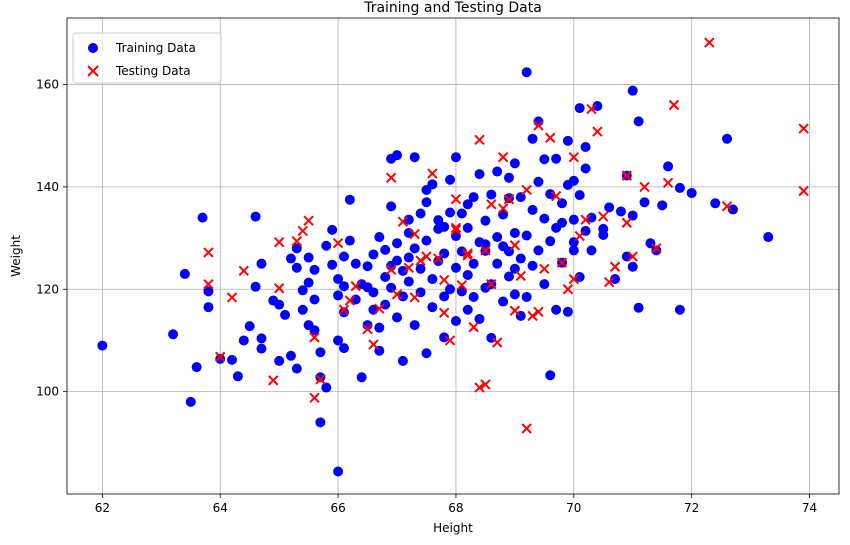 This screenshot has height=545, width=850. I want to click on y-tick-label: 160, so click(47, 85).